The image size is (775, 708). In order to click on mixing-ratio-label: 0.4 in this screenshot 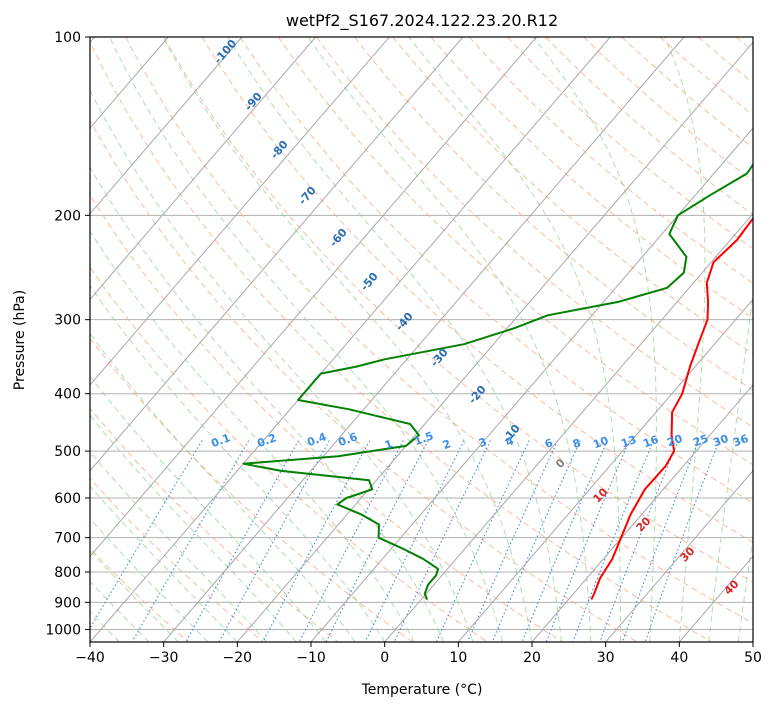, I will do `click(316, 439)`.